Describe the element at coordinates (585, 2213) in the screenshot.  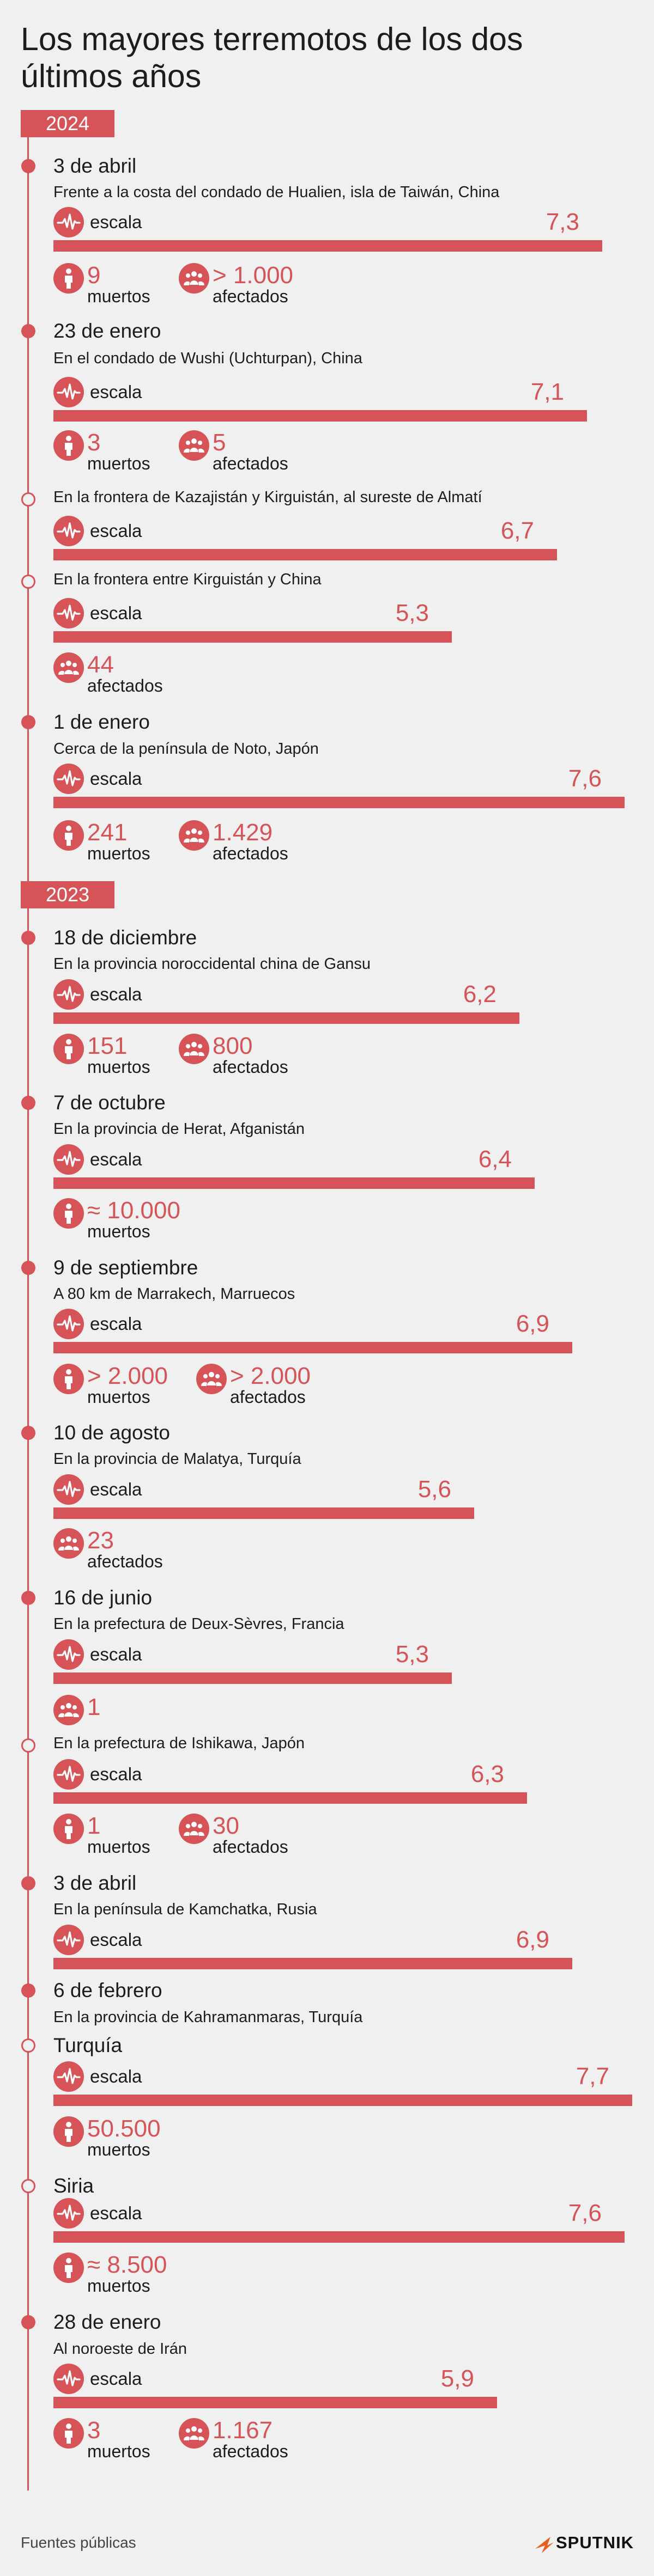
I see `magnitude-value: 7,6` at that location.